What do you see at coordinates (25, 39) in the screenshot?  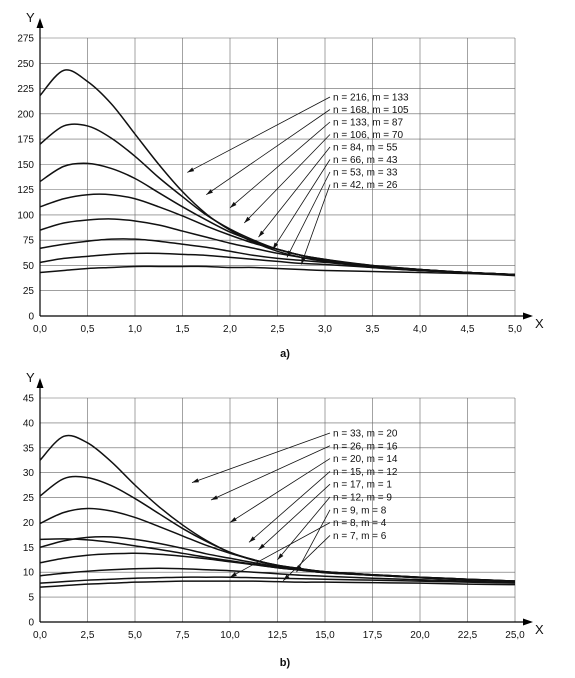 I see `y-tick-label: 275` at bounding box center [25, 39].